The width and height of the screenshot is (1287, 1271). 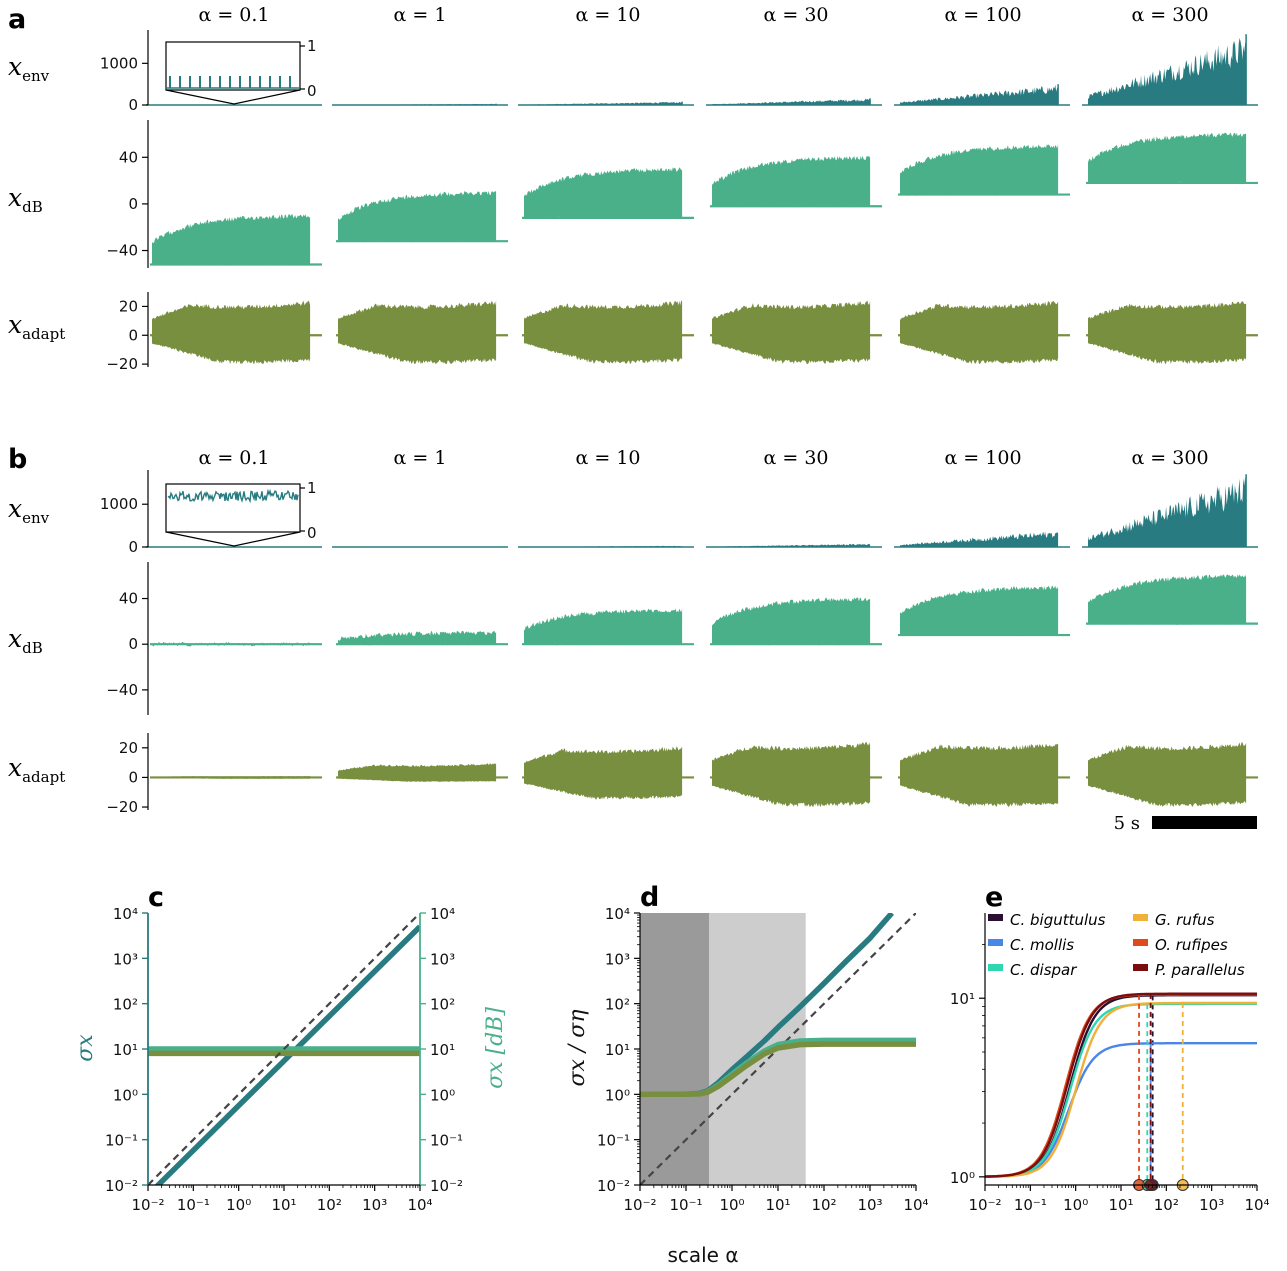 I want to click on xtick-label-d-3: 10¹, so click(x=777, y=1205).